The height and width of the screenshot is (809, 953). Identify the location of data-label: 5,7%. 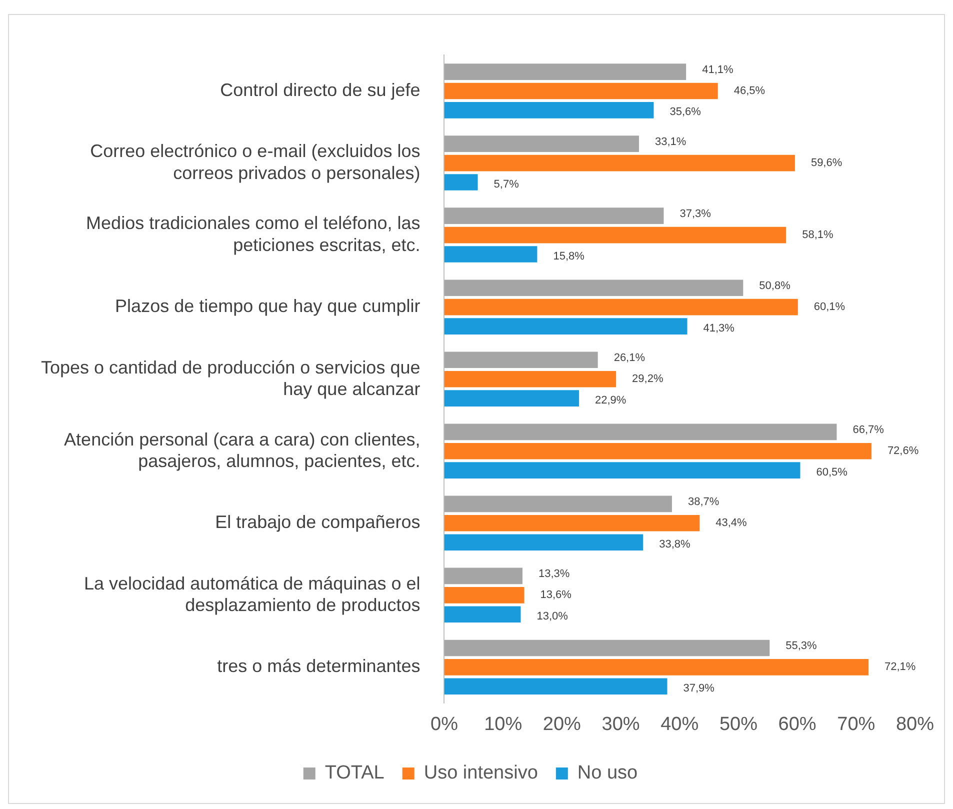
(507, 184).